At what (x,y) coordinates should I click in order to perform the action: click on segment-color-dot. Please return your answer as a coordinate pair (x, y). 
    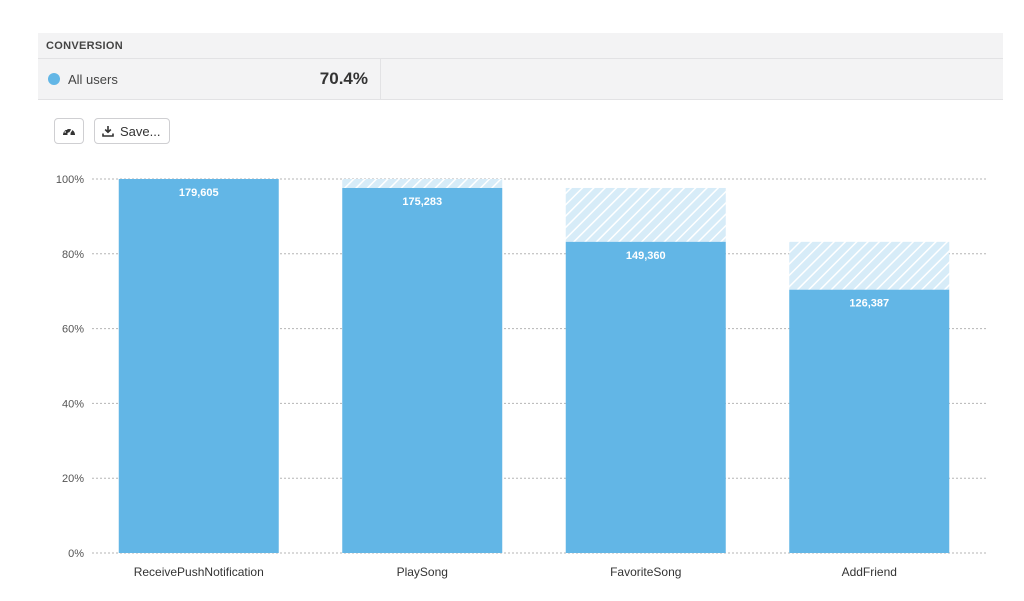
    Looking at the image, I should click on (54, 79).